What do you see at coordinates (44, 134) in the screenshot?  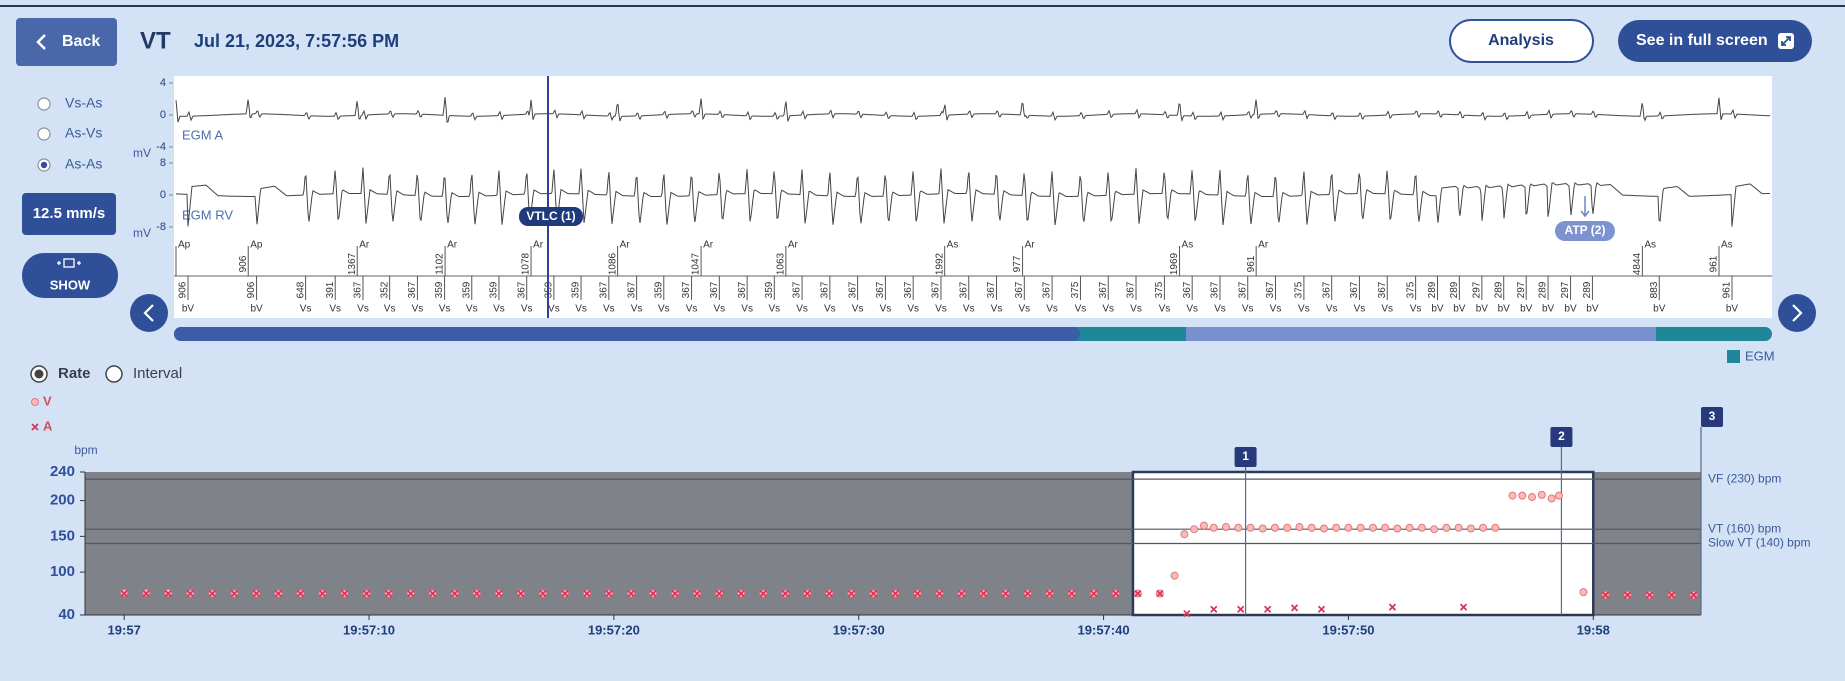 I see `radio-circle` at bounding box center [44, 134].